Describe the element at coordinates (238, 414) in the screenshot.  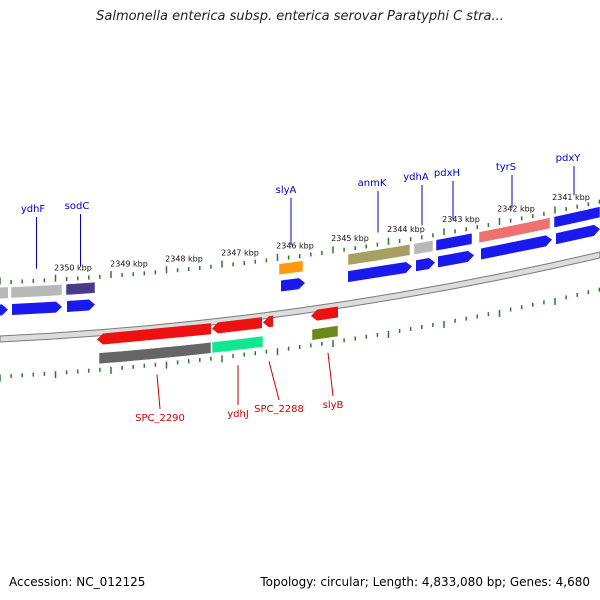
I see `gene-label-ydhJ: ydhJ` at that location.